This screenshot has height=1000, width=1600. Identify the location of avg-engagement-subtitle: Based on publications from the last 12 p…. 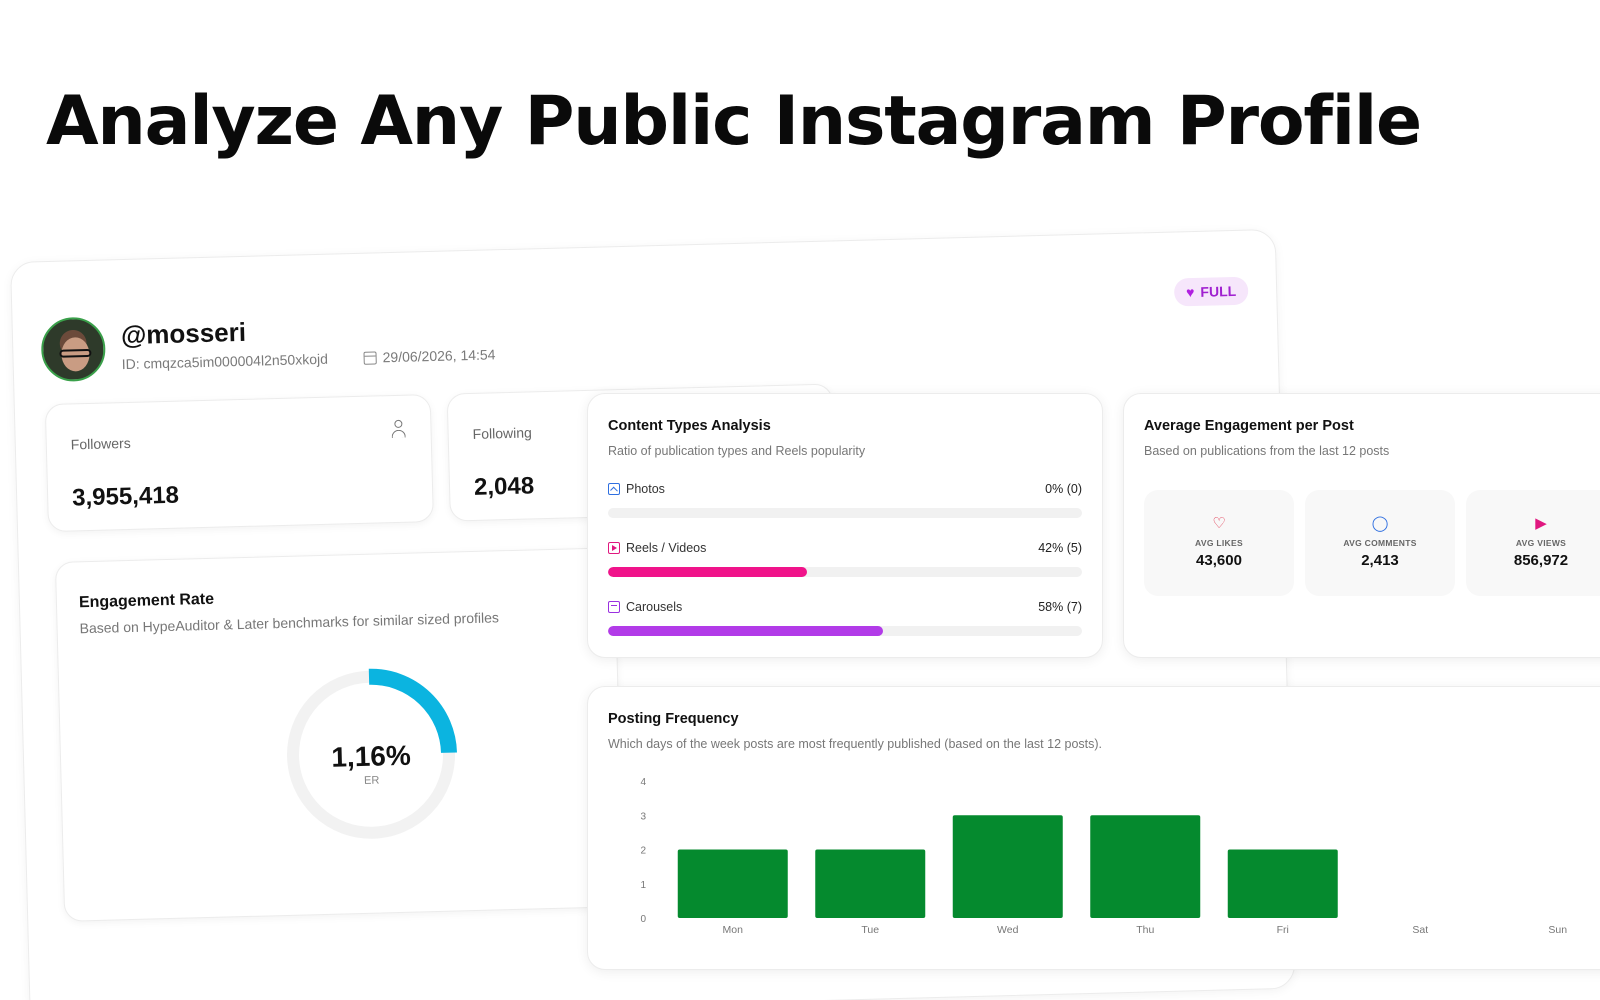
(1267, 451).